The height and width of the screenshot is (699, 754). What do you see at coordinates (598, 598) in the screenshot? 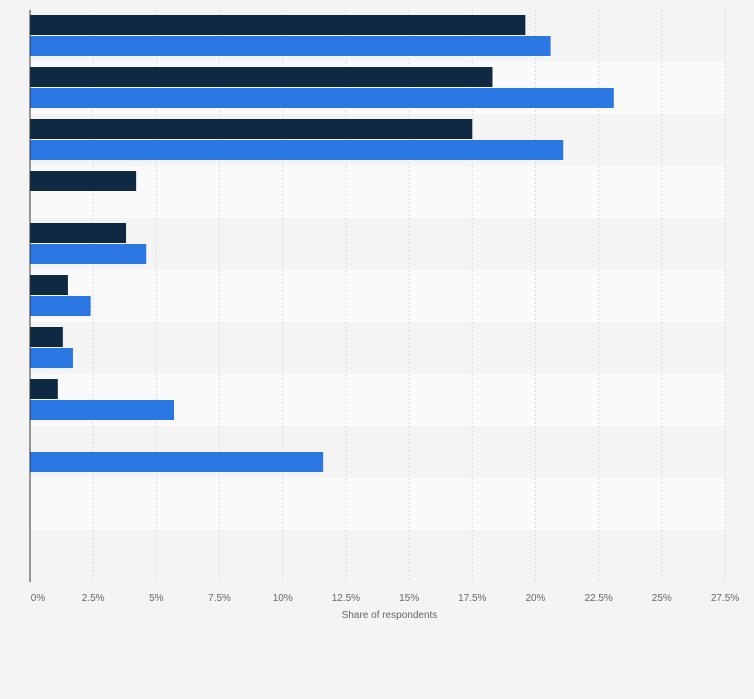
I see `x-tick-label: 22.5%` at bounding box center [598, 598].